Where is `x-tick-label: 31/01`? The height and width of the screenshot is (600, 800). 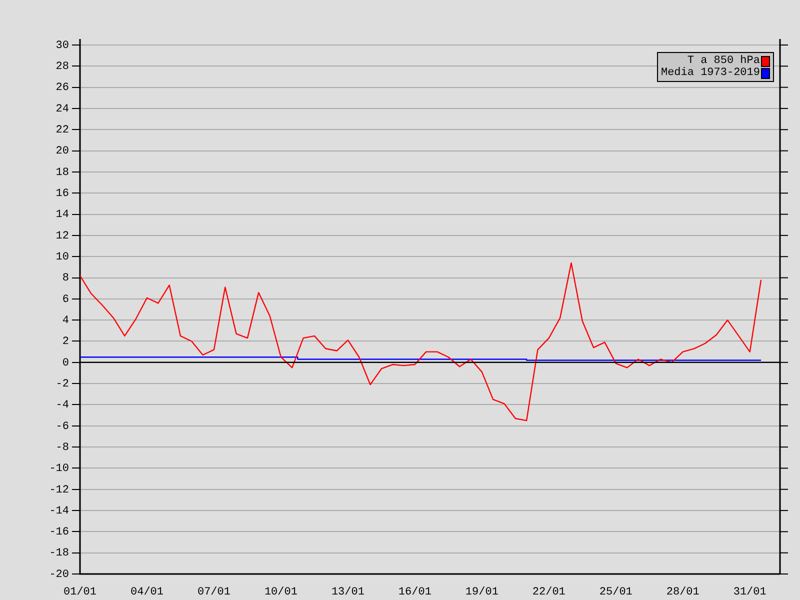
x-tick-label: 31/01 is located at coordinates (750, 592).